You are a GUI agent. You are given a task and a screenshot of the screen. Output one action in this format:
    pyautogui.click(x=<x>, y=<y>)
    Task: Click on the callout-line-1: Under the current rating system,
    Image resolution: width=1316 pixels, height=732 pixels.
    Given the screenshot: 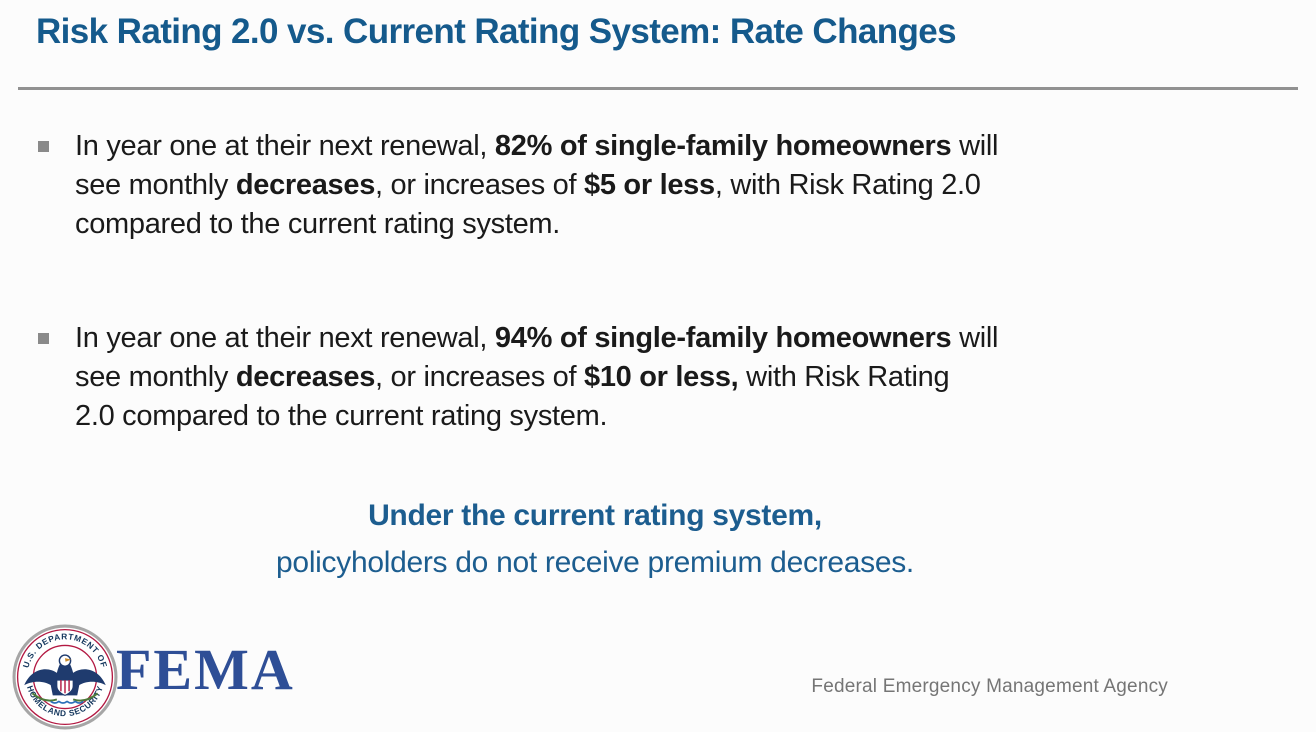 What is the action you would take?
    pyautogui.click(x=595, y=515)
    